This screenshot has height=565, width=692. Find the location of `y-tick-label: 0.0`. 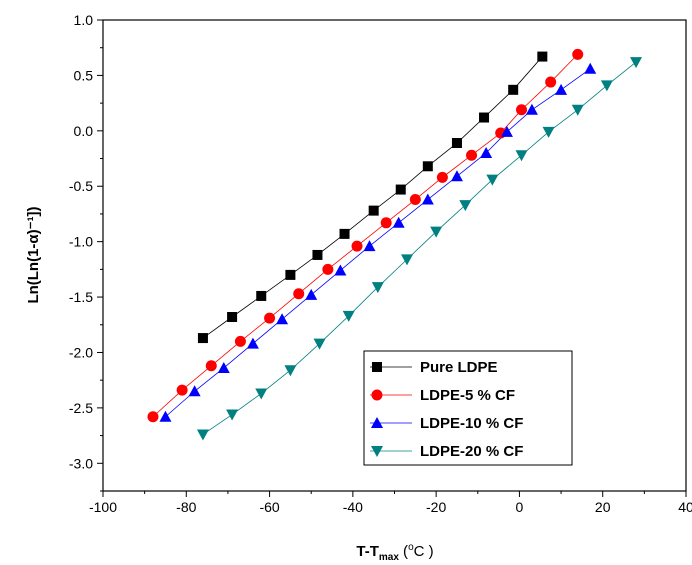

y-tick-label: 0.0 is located at coordinates (84, 131).